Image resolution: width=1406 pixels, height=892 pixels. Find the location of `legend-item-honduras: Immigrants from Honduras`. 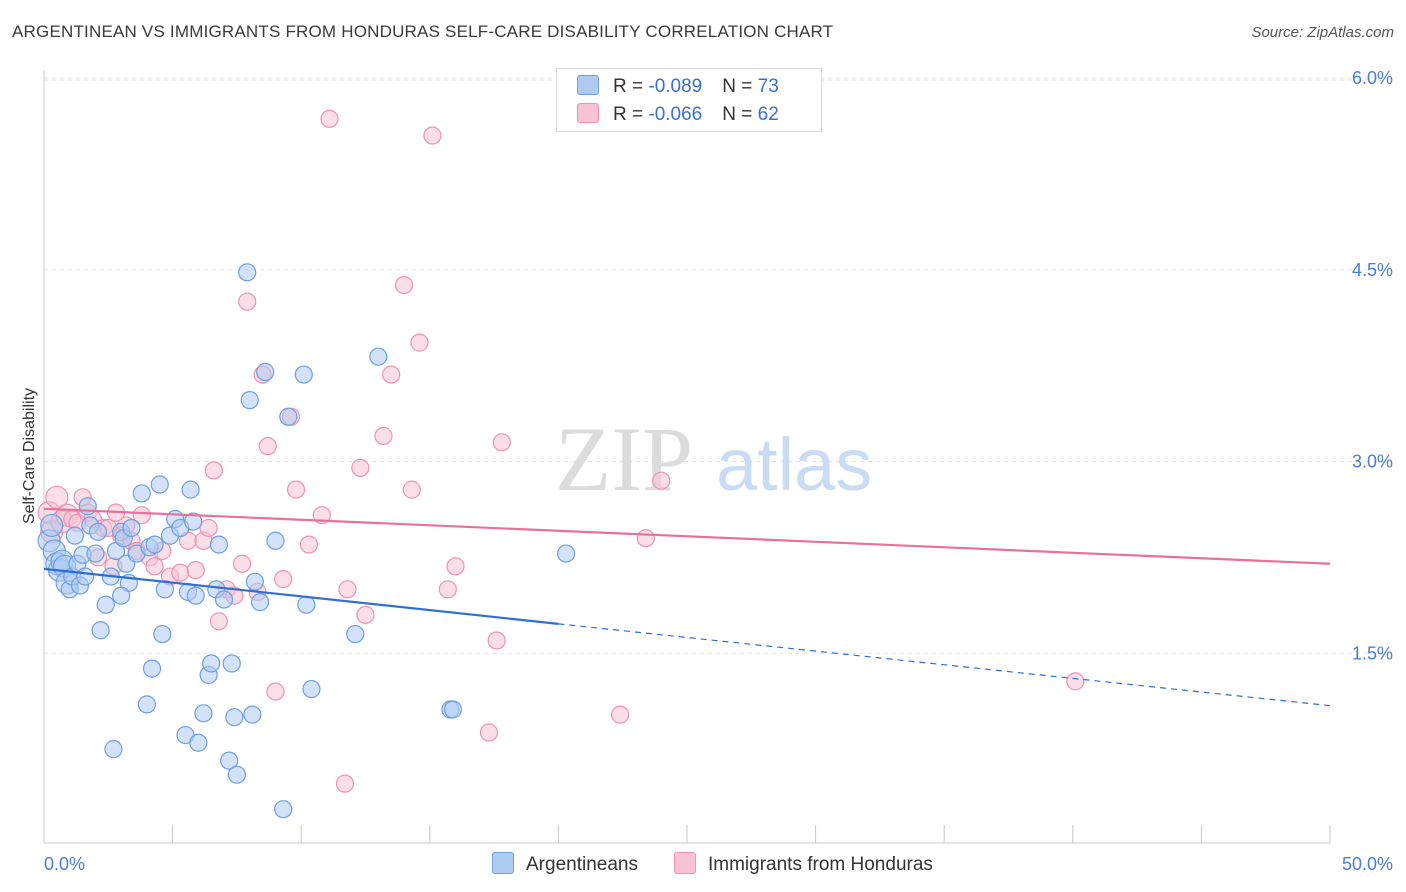

legend-item-honduras: Immigrants from Honduras is located at coordinates (803, 864).